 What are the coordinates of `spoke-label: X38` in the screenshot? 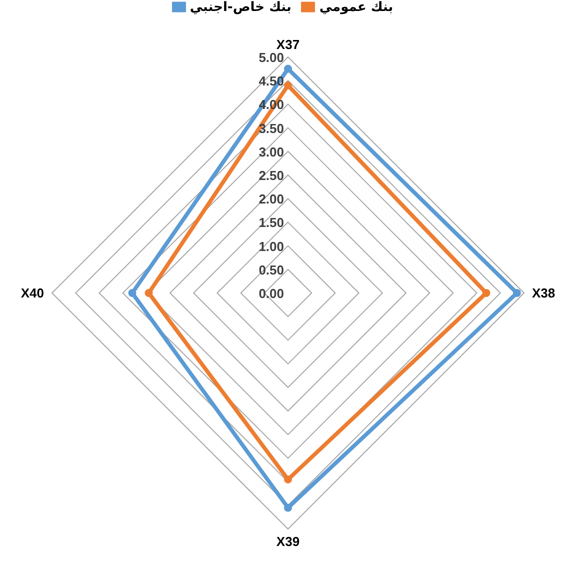 It's located at (544, 293).